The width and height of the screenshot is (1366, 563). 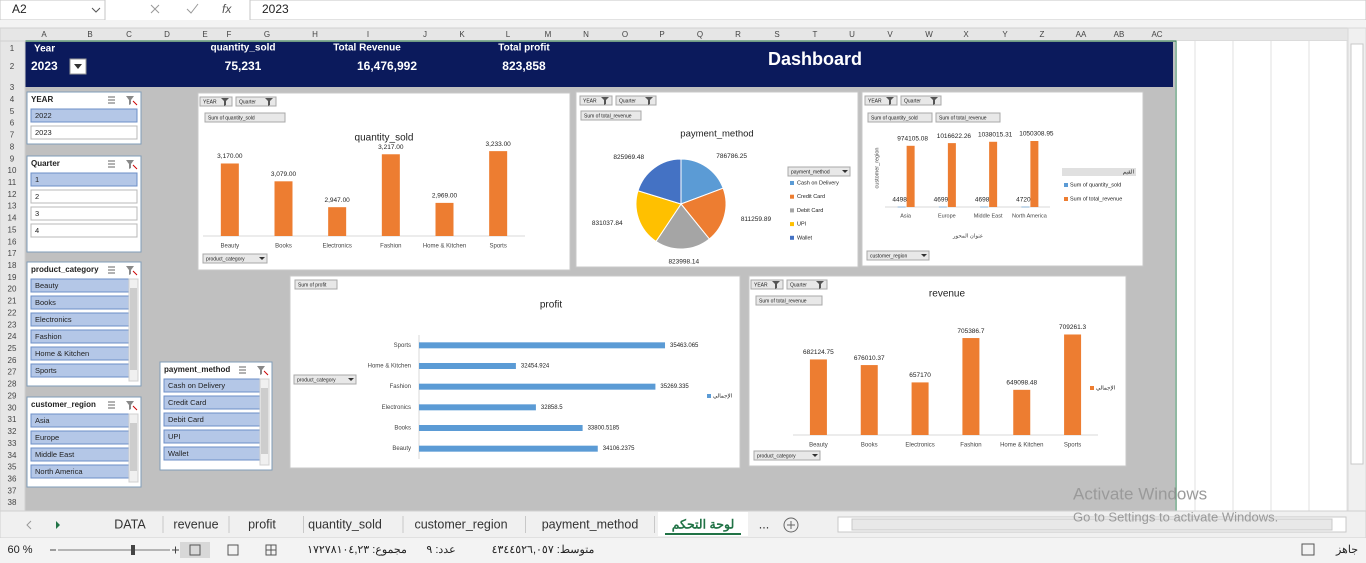 I want to click on slicer-item-text: Wallet, so click(x=178, y=453).